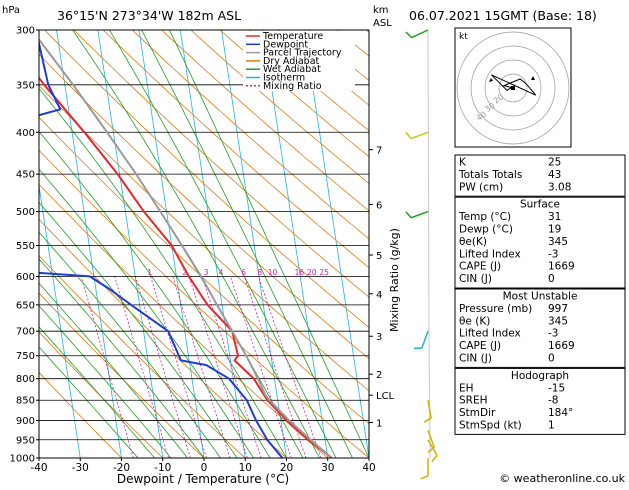 The width and height of the screenshot is (629, 490). Describe the element at coordinates (551, 359) in the screenshot. I see `most-unstable-indices-row-value: 0` at that location.